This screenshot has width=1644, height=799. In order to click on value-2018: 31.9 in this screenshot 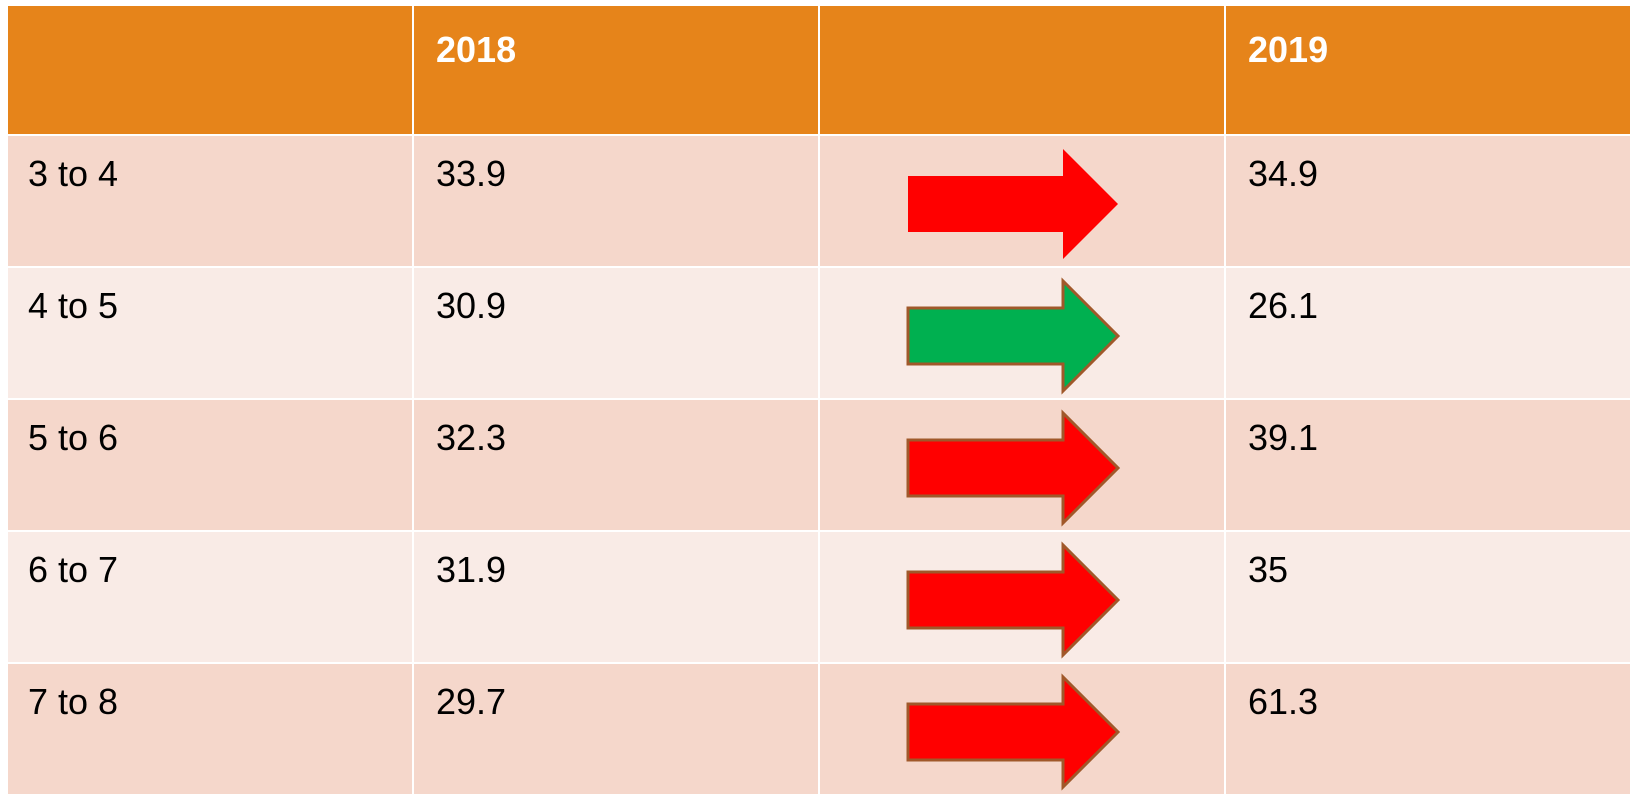, I will do `click(471, 569)`.